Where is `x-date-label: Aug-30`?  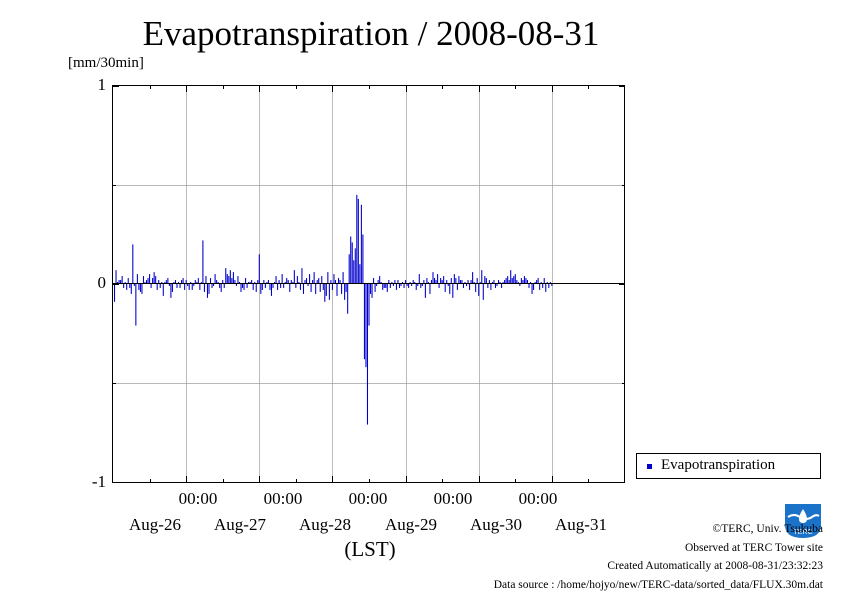
x-date-label: Aug-30 is located at coordinates (496, 524).